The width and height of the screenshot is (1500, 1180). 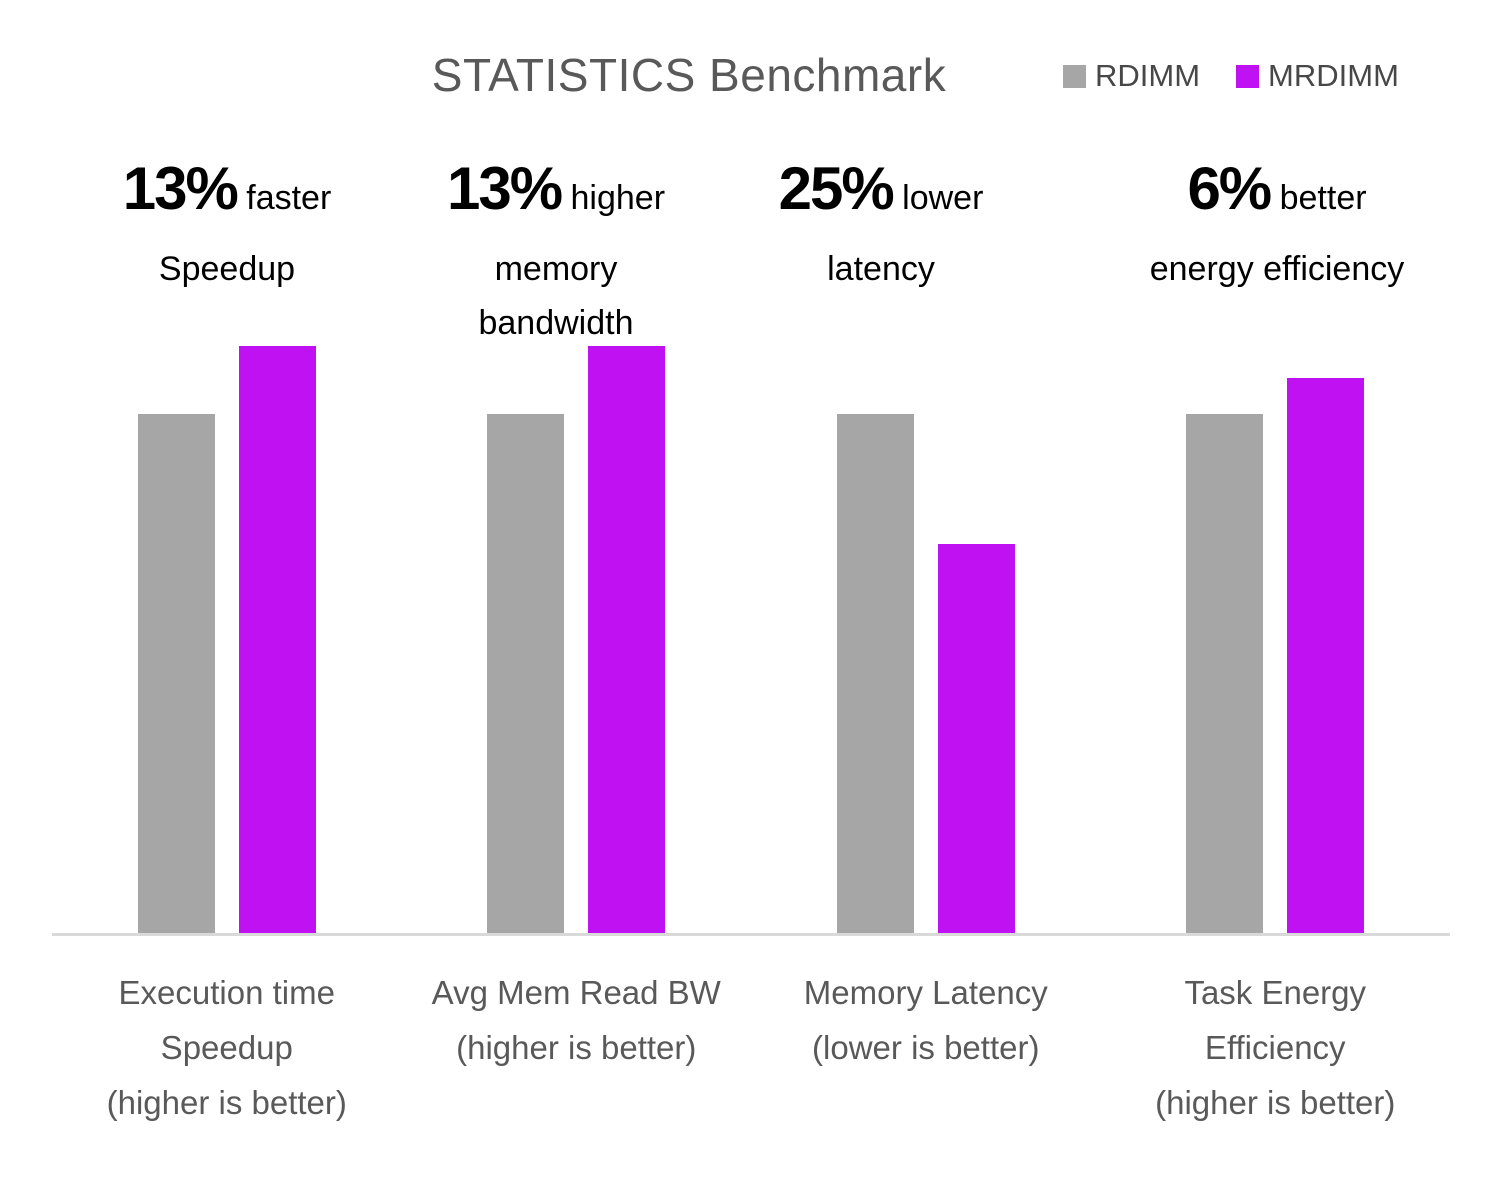 I want to click on legend-item-mrdimm: MRDIMM, so click(x=1317, y=76).